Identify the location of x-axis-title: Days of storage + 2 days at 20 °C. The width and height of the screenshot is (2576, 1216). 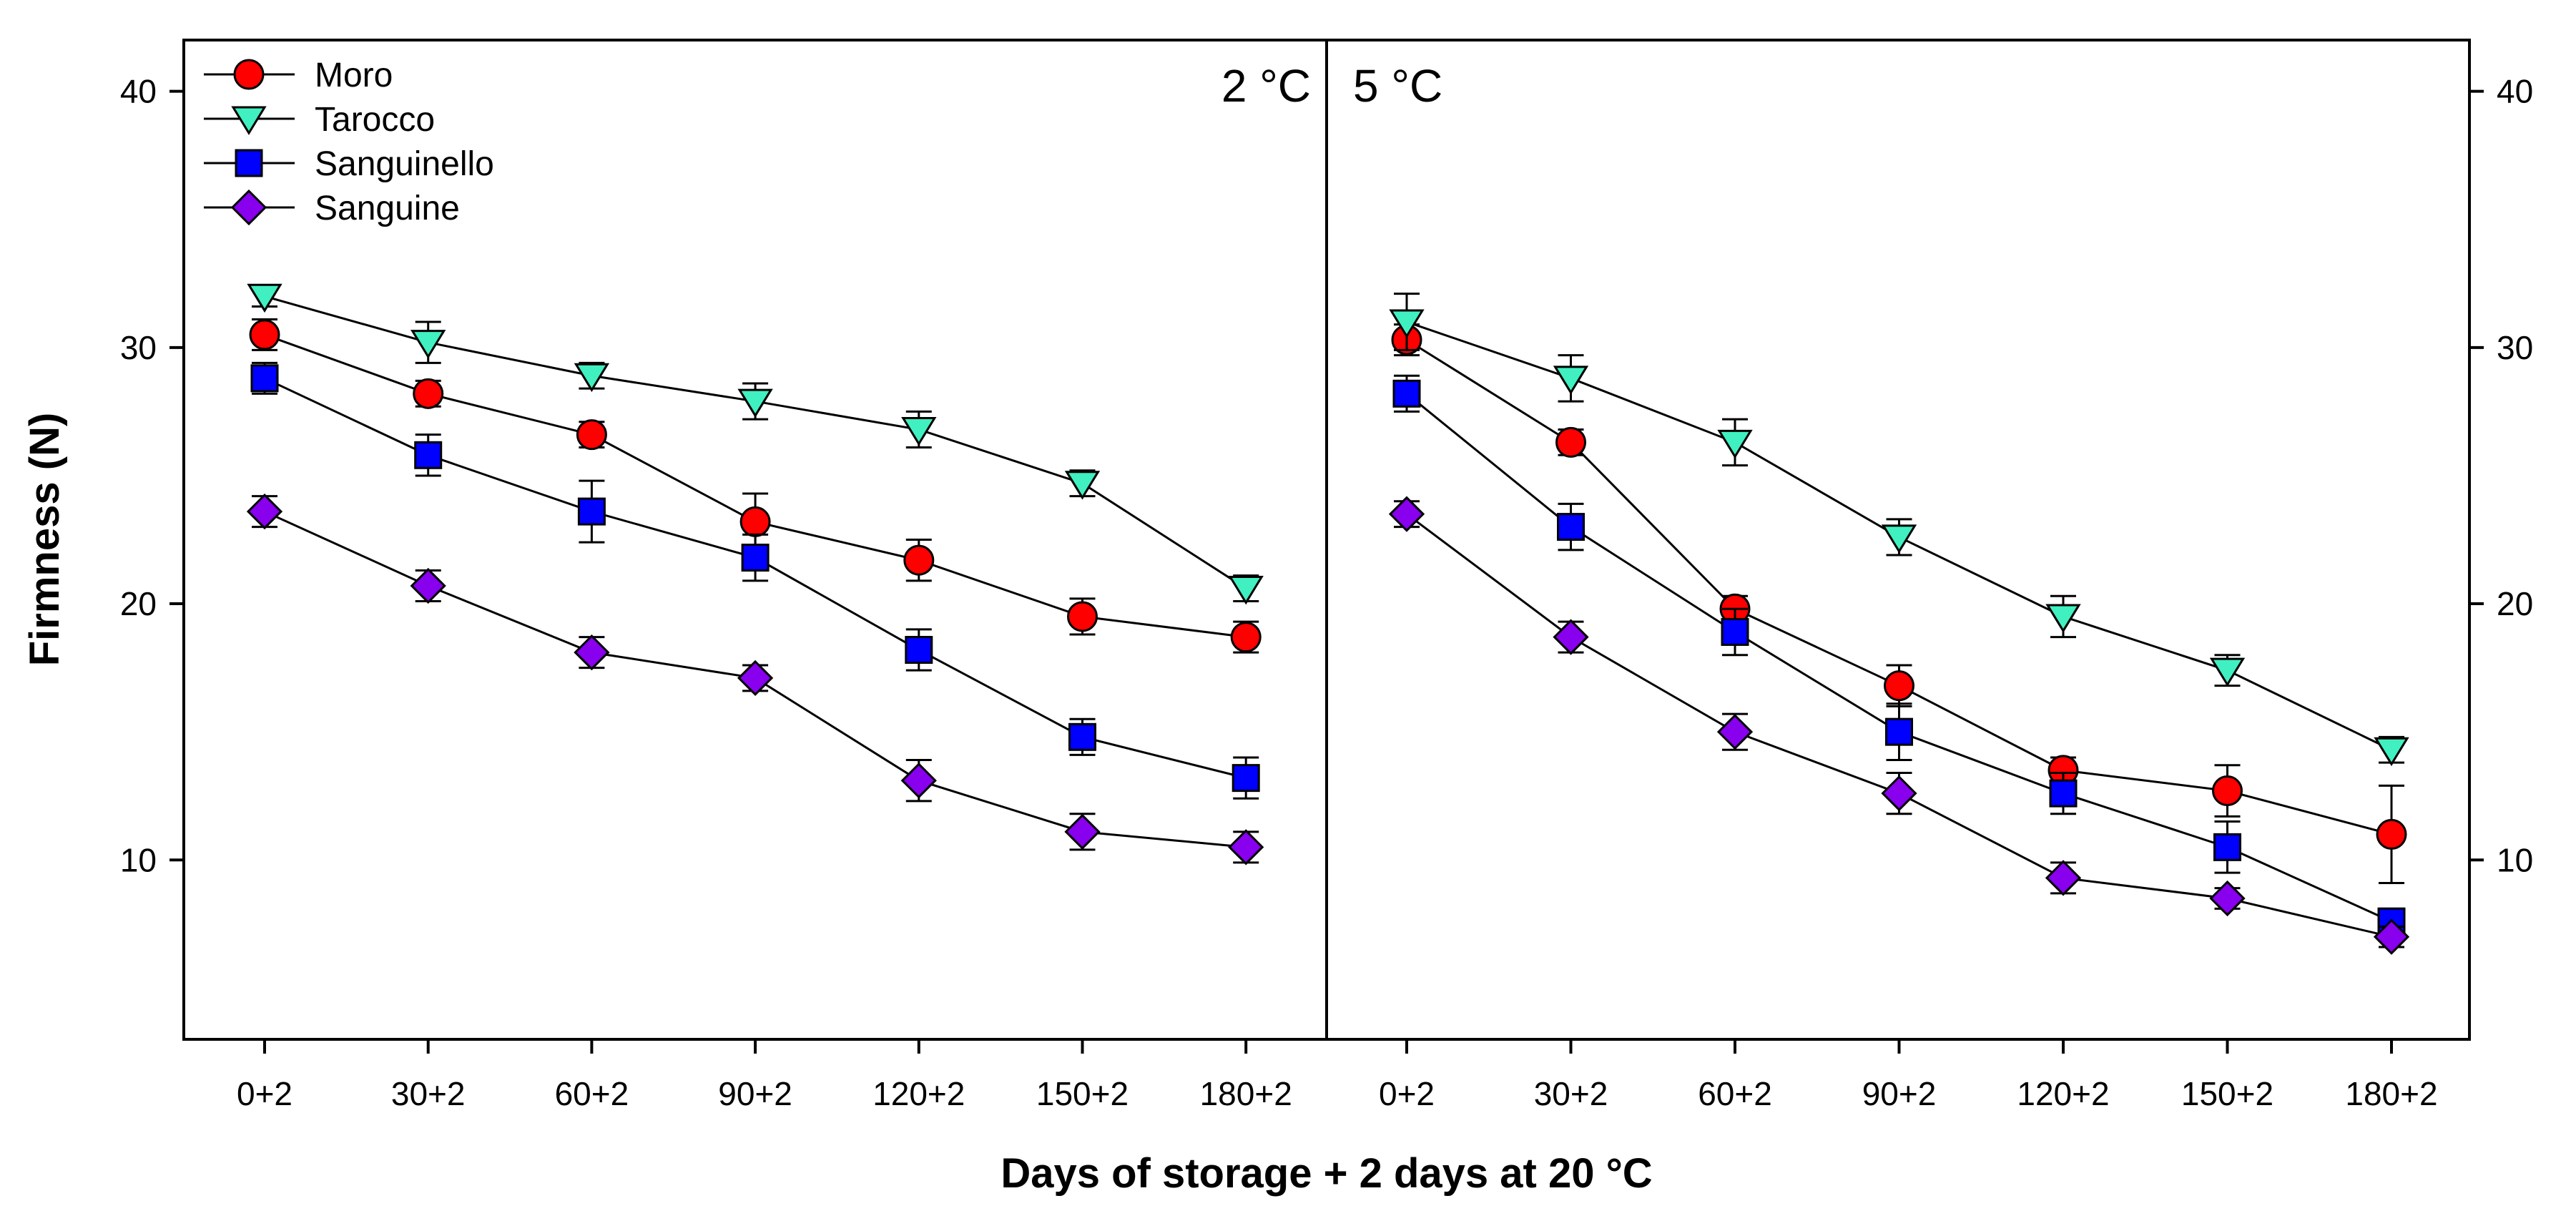
(1327, 1173).